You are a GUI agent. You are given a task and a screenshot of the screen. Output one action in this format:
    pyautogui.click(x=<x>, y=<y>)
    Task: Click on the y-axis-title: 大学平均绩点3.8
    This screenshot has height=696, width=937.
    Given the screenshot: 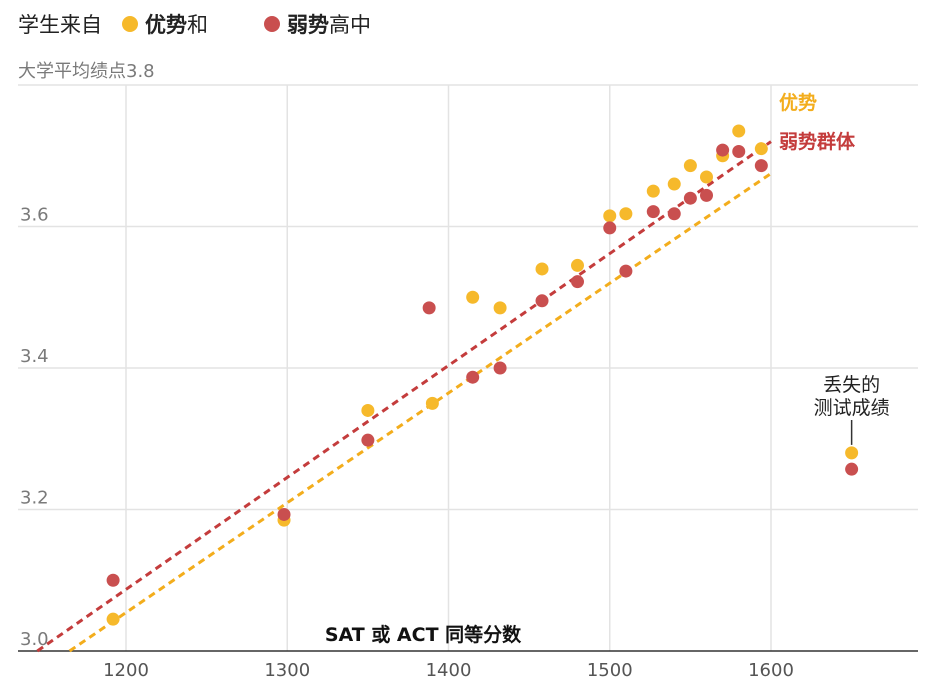 What is the action you would take?
    pyautogui.click(x=86, y=70)
    